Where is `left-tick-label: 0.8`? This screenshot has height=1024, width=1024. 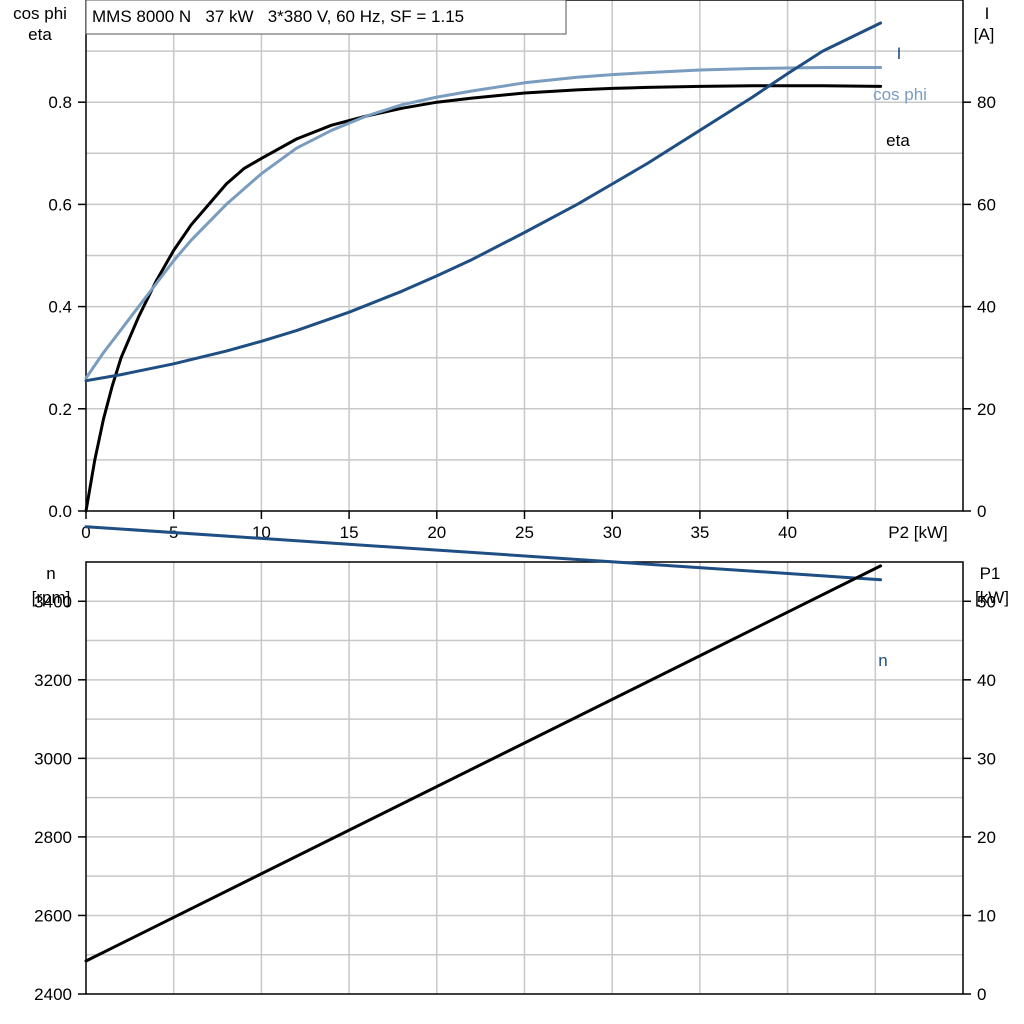
left-tick-label: 0.8 is located at coordinates (60, 102).